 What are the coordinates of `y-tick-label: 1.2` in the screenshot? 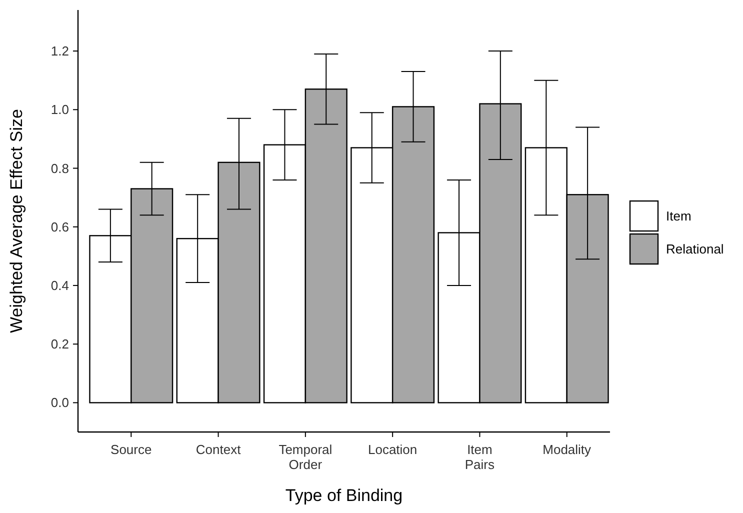 It's located at (59, 51).